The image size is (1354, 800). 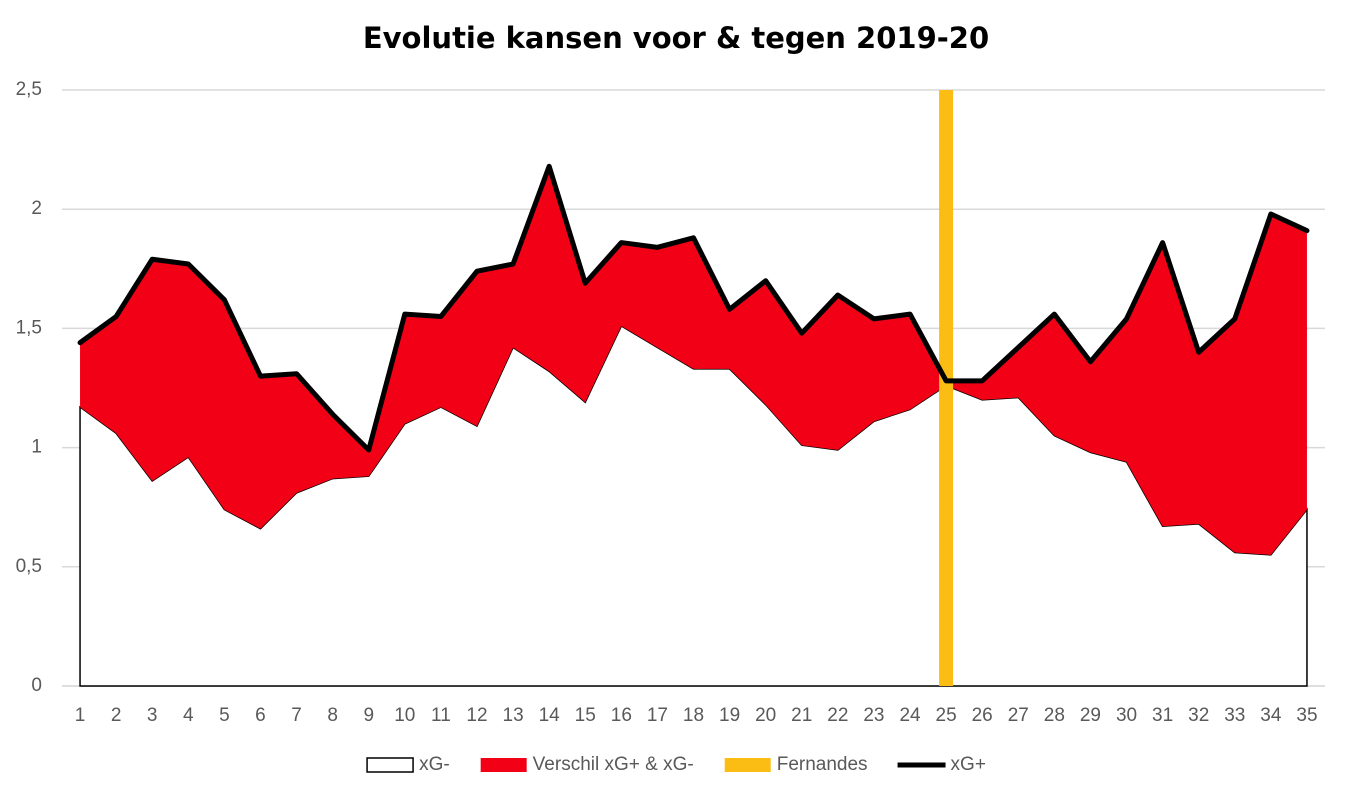 What do you see at coordinates (152, 715) in the screenshot?
I see `x-tick-label: 3` at bounding box center [152, 715].